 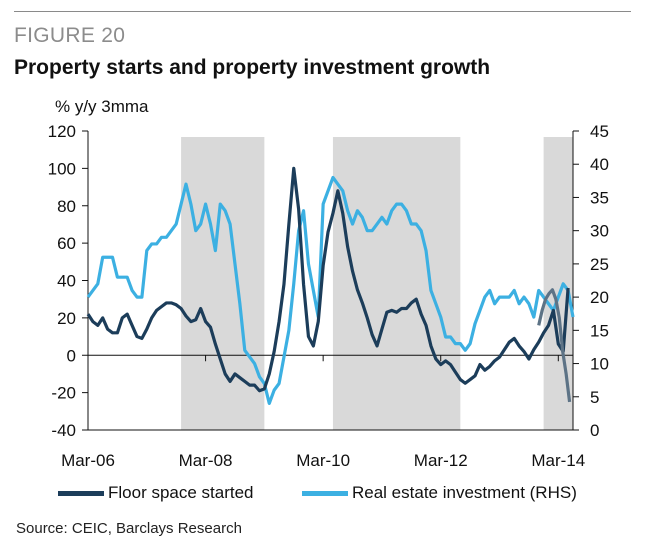 What do you see at coordinates (599, 330) in the screenshot?
I see `y-tick-label-right: 15` at bounding box center [599, 330].